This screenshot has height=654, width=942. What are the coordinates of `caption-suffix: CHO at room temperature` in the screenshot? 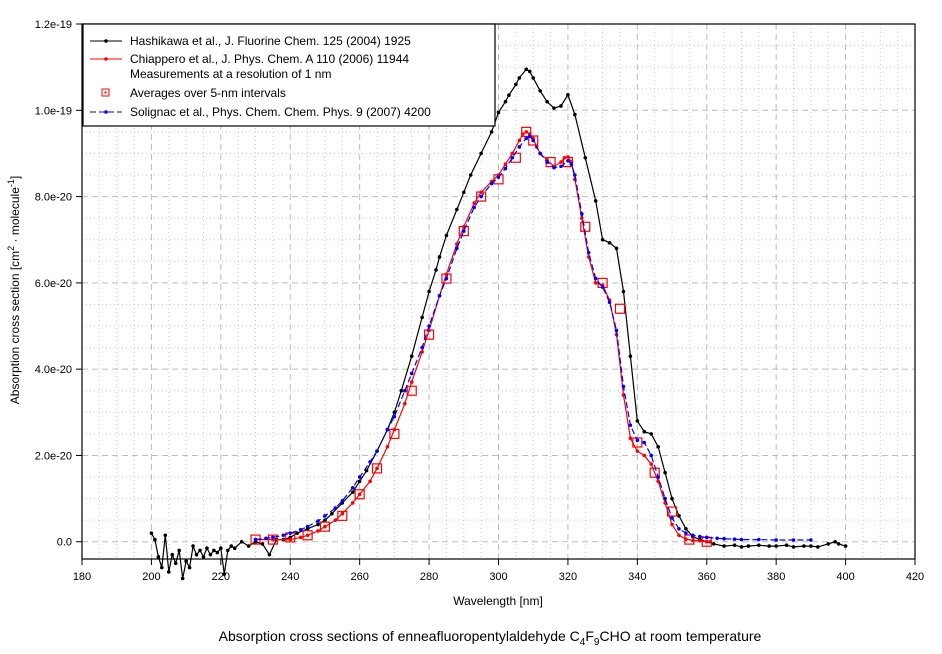 It's located at (680, 636).